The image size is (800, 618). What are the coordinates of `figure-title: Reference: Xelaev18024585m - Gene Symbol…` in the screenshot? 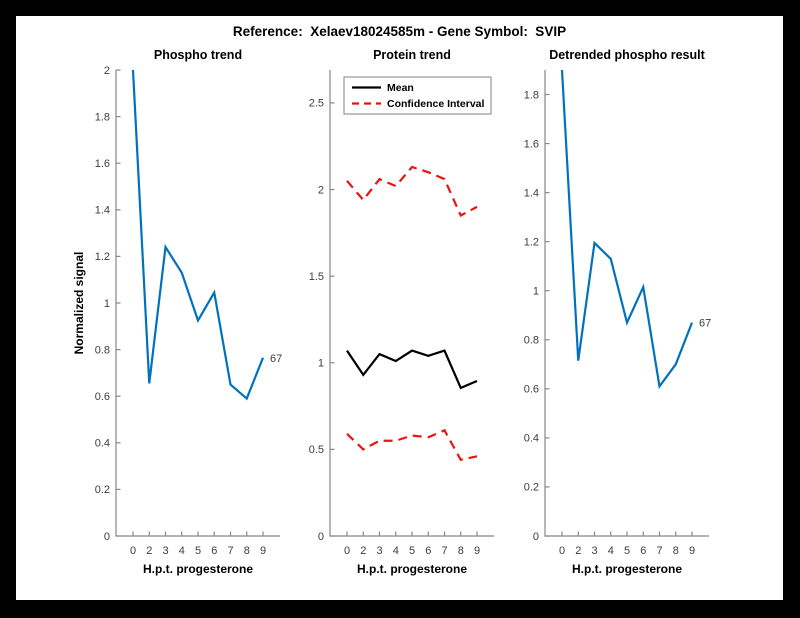 It's located at (399, 31).